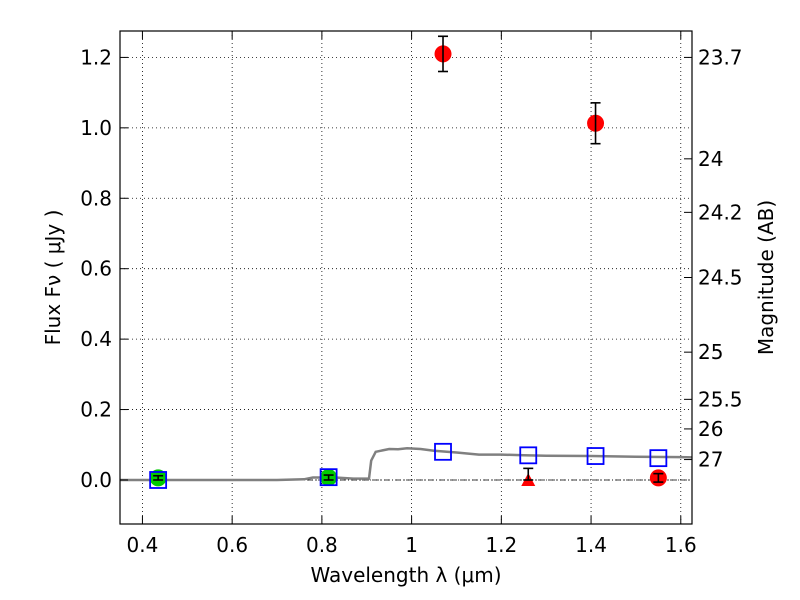 Image resolution: width=800 pixels, height=600 pixels. Describe the element at coordinates (710, 429) in the screenshot. I see `right-tick-label: 26` at that location.